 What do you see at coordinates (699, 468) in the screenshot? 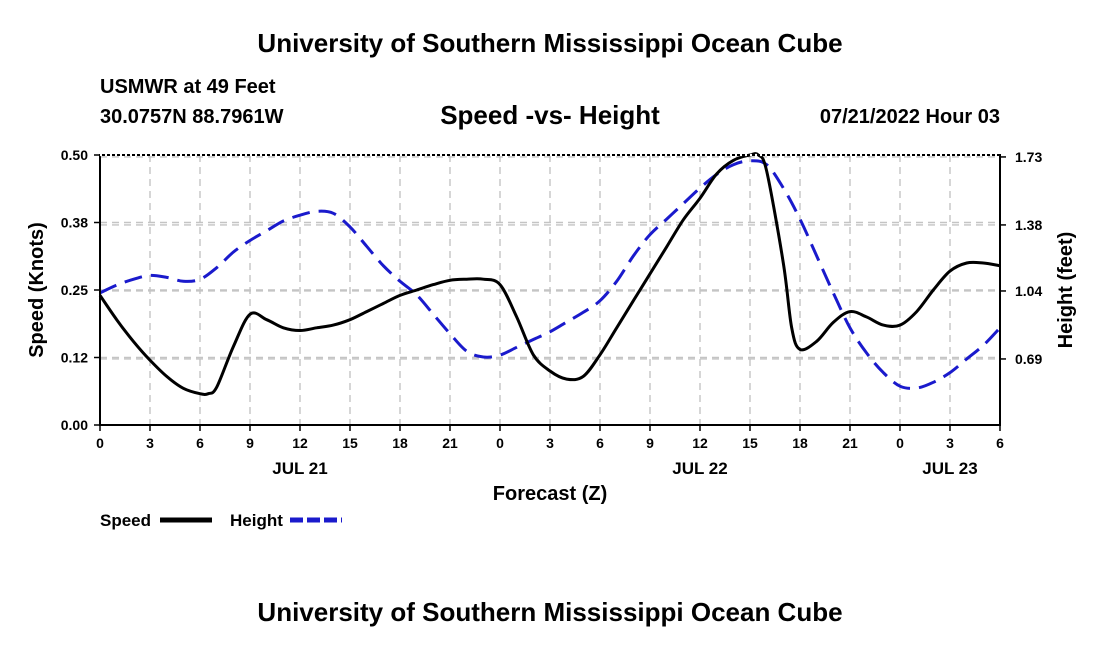
I see `date-label: JUL 22` at bounding box center [699, 468].